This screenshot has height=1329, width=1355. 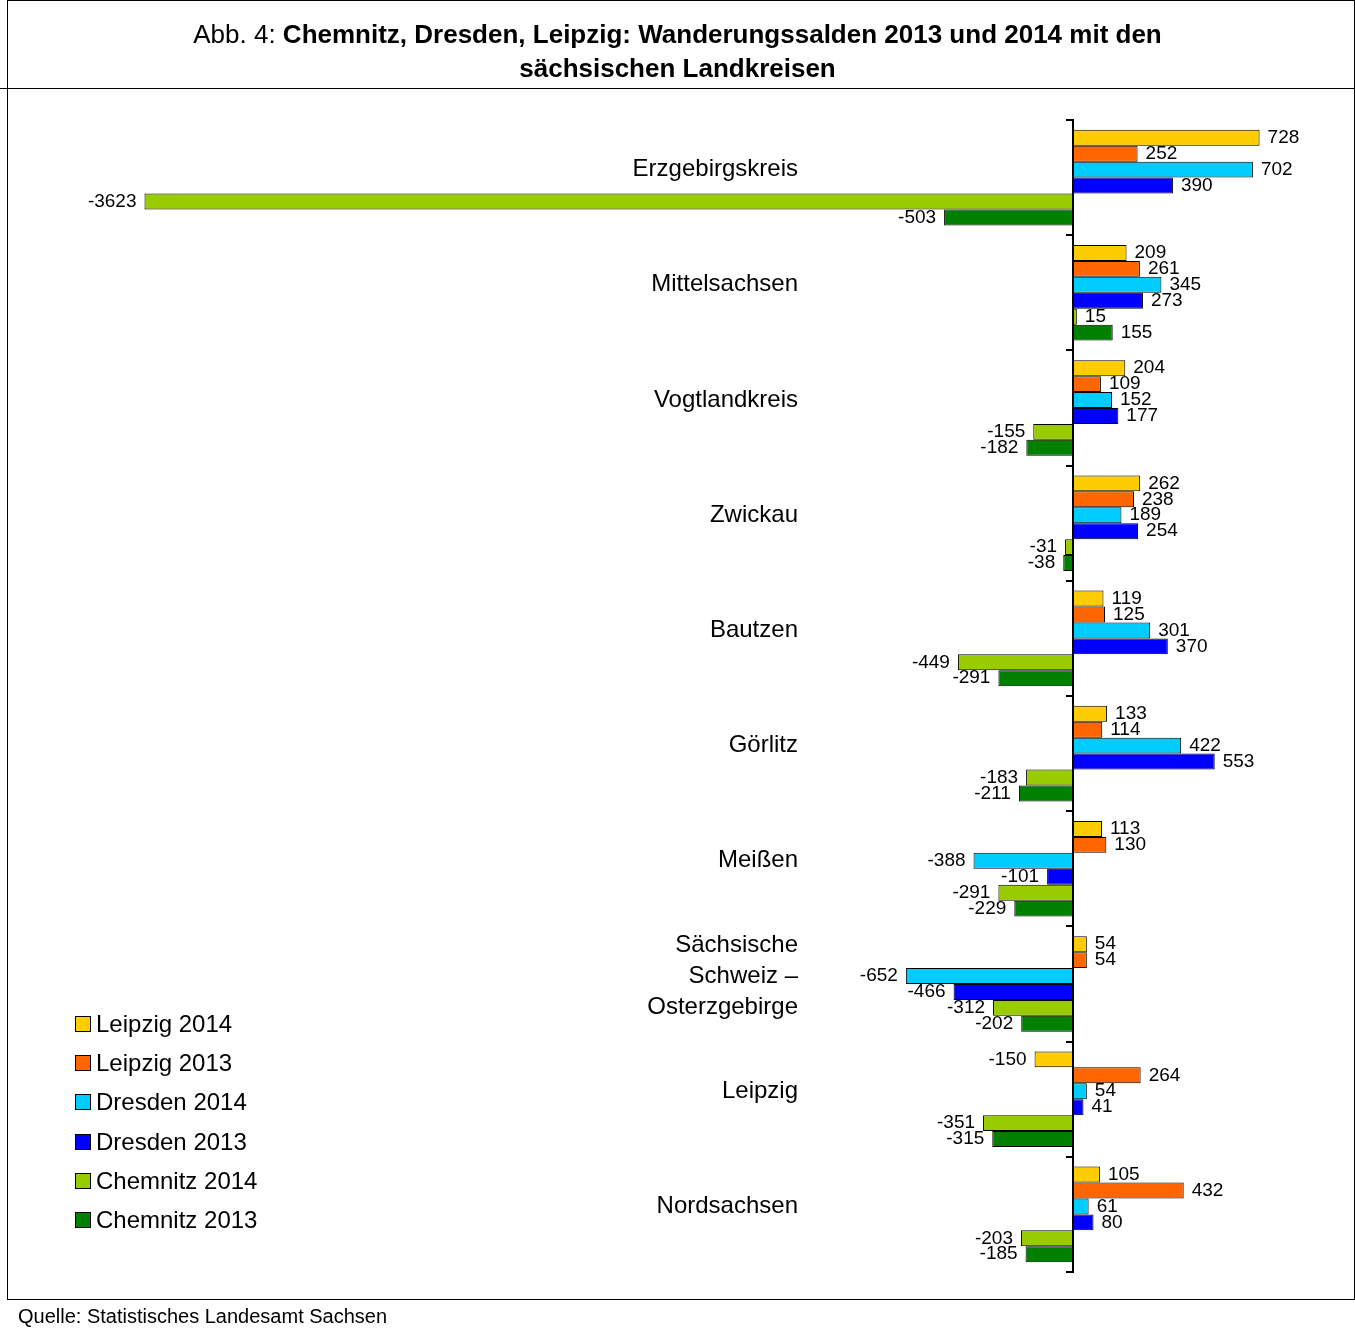 I want to click on y-tick-label: Vogtlandkreis, so click(x=725, y=398).